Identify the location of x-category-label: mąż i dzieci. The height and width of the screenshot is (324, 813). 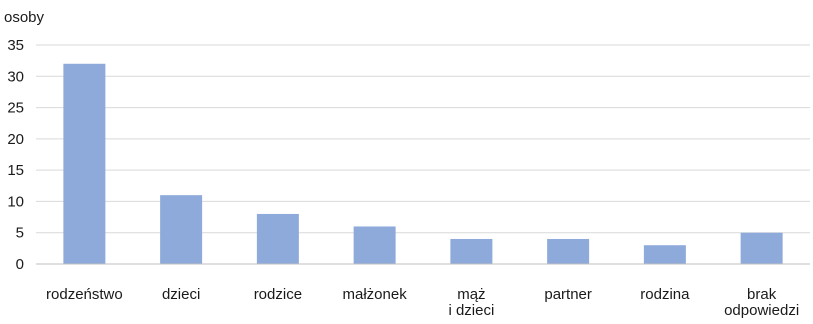
(471, 302).